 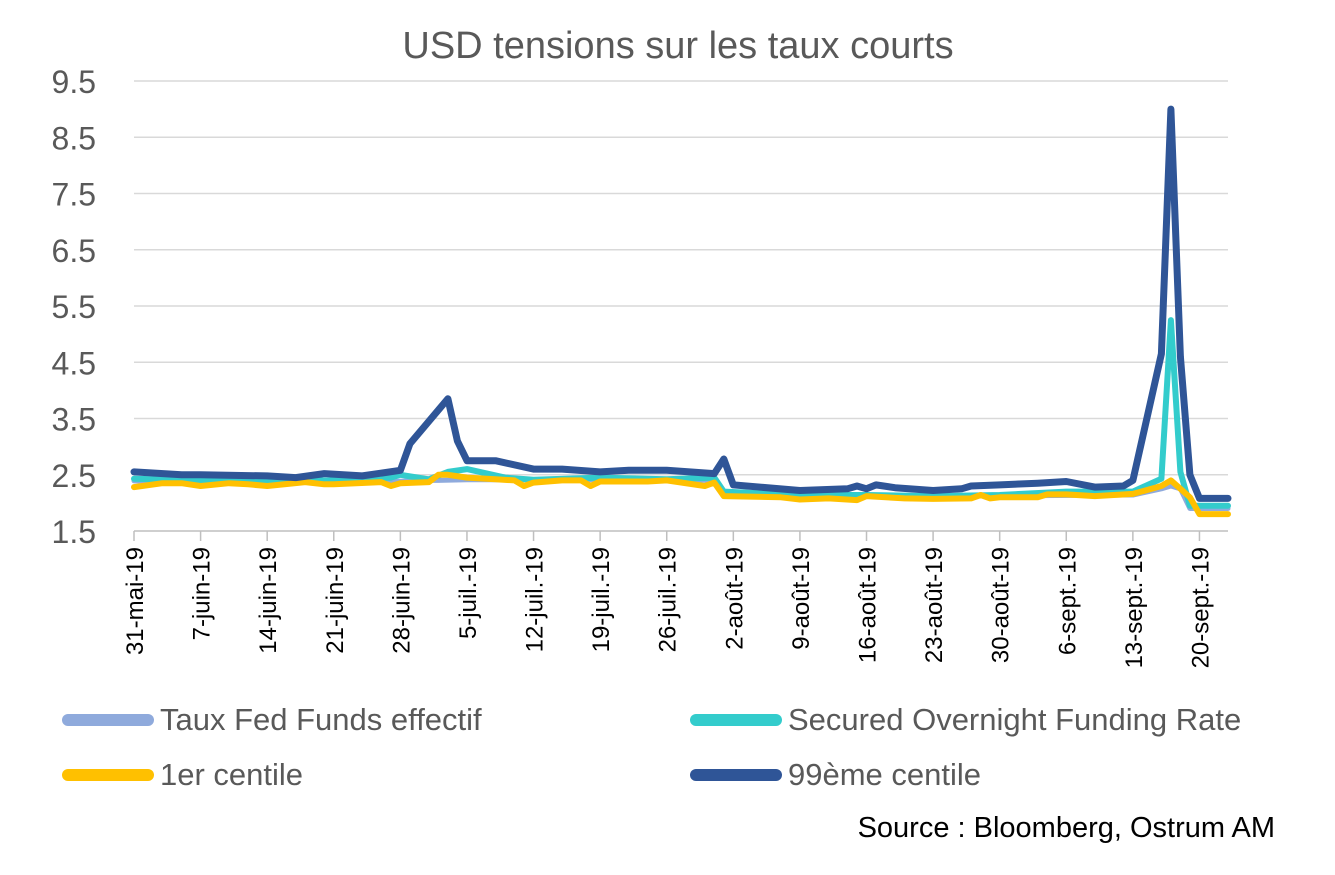 What do you see at coordinates (74, 532) in the screenshot?
I see `y-tick-label: 1.5` at bounding box center [74, 532].